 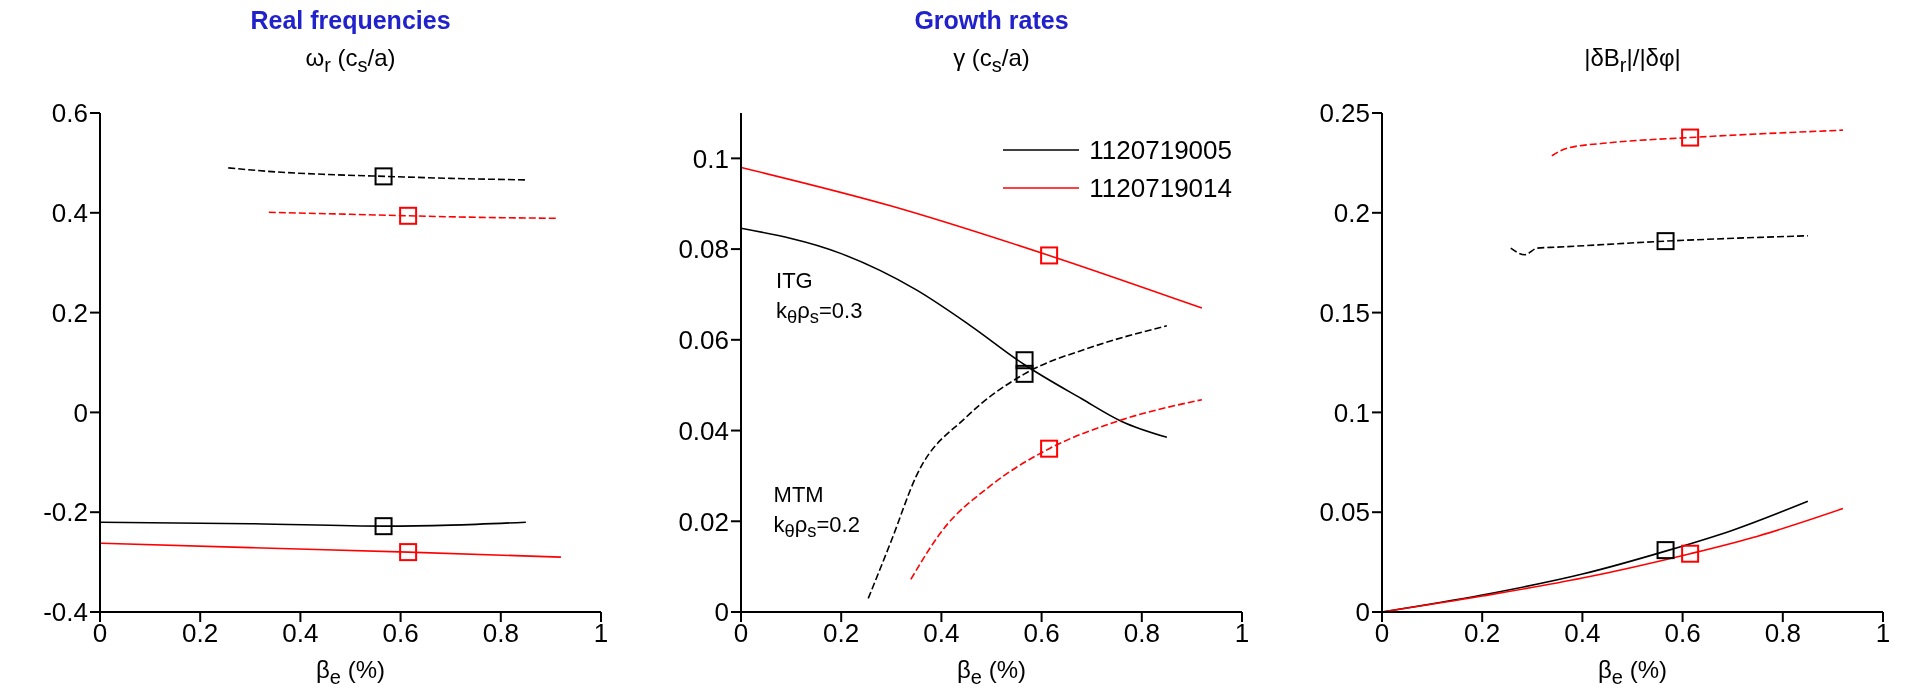 I want to click on y-tick-label: 0.25, so click(x=1344, y=113).